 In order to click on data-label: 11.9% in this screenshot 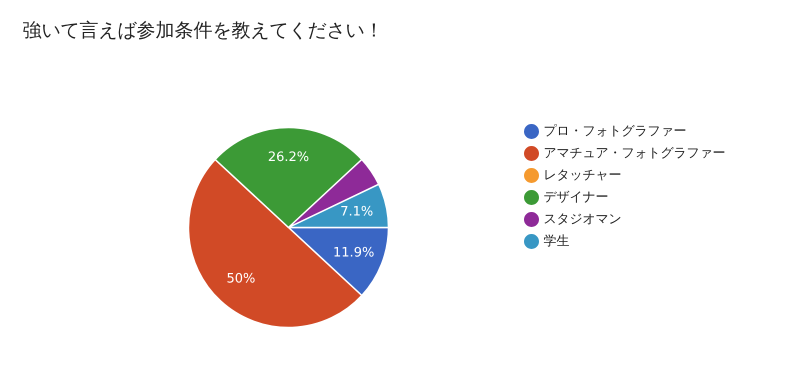, I will do `click(353, 253)`.